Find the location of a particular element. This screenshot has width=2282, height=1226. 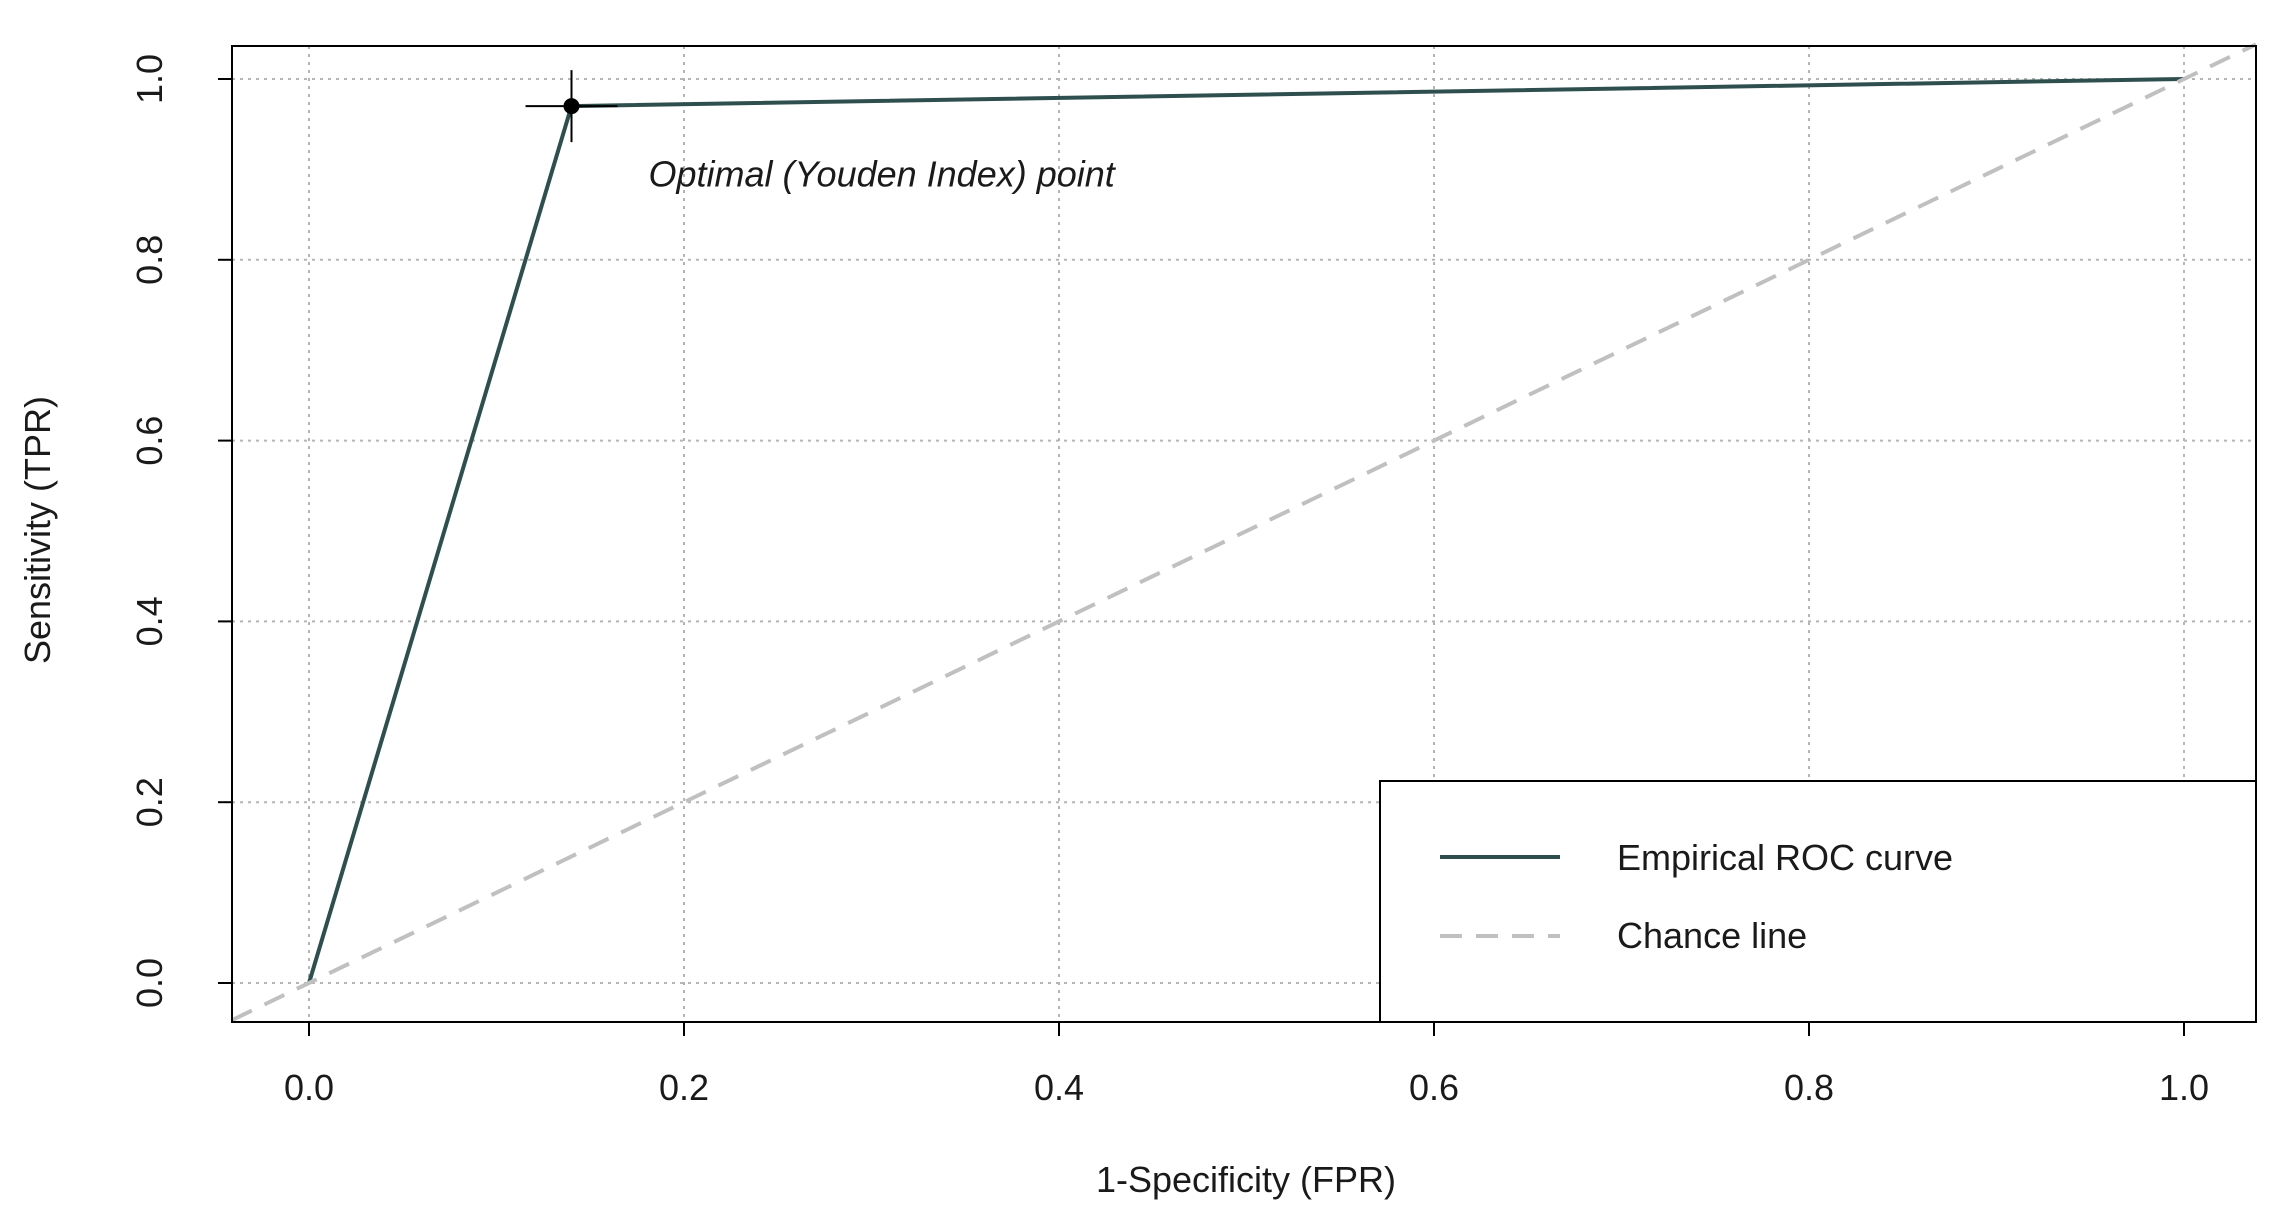

legend-label-roc: Empirical ROC curve is located at coordinates (1785, 857).